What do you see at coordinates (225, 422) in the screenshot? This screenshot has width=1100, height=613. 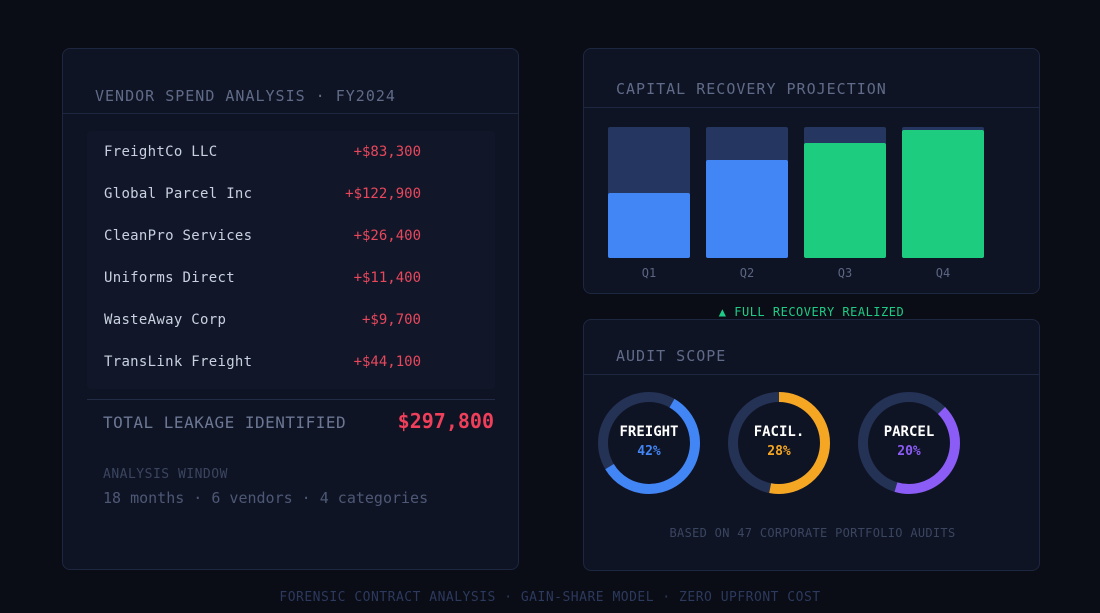 I see `total-leakage-label: TOTAL LEAKAGE IDENTIFIED` at bounding box center [225, 422].